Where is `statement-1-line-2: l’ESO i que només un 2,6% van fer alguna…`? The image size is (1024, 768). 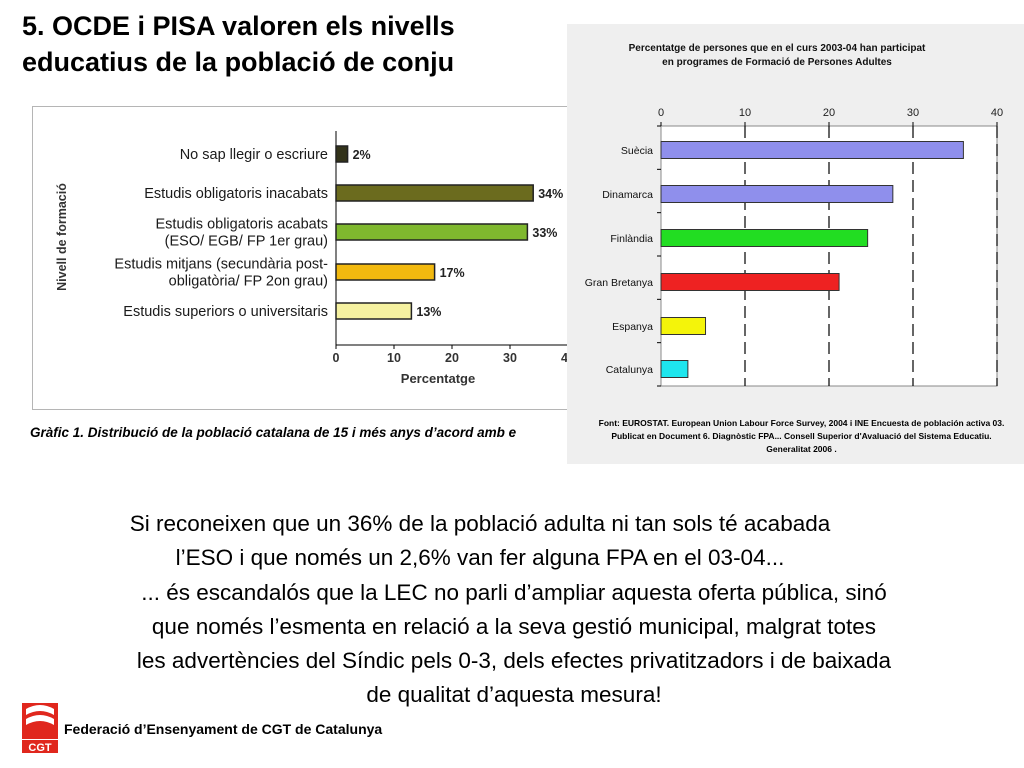 statement-1-line-2: l’ESO i que només un 2,6% van fer alguna… is located at coordinates (480, 557).